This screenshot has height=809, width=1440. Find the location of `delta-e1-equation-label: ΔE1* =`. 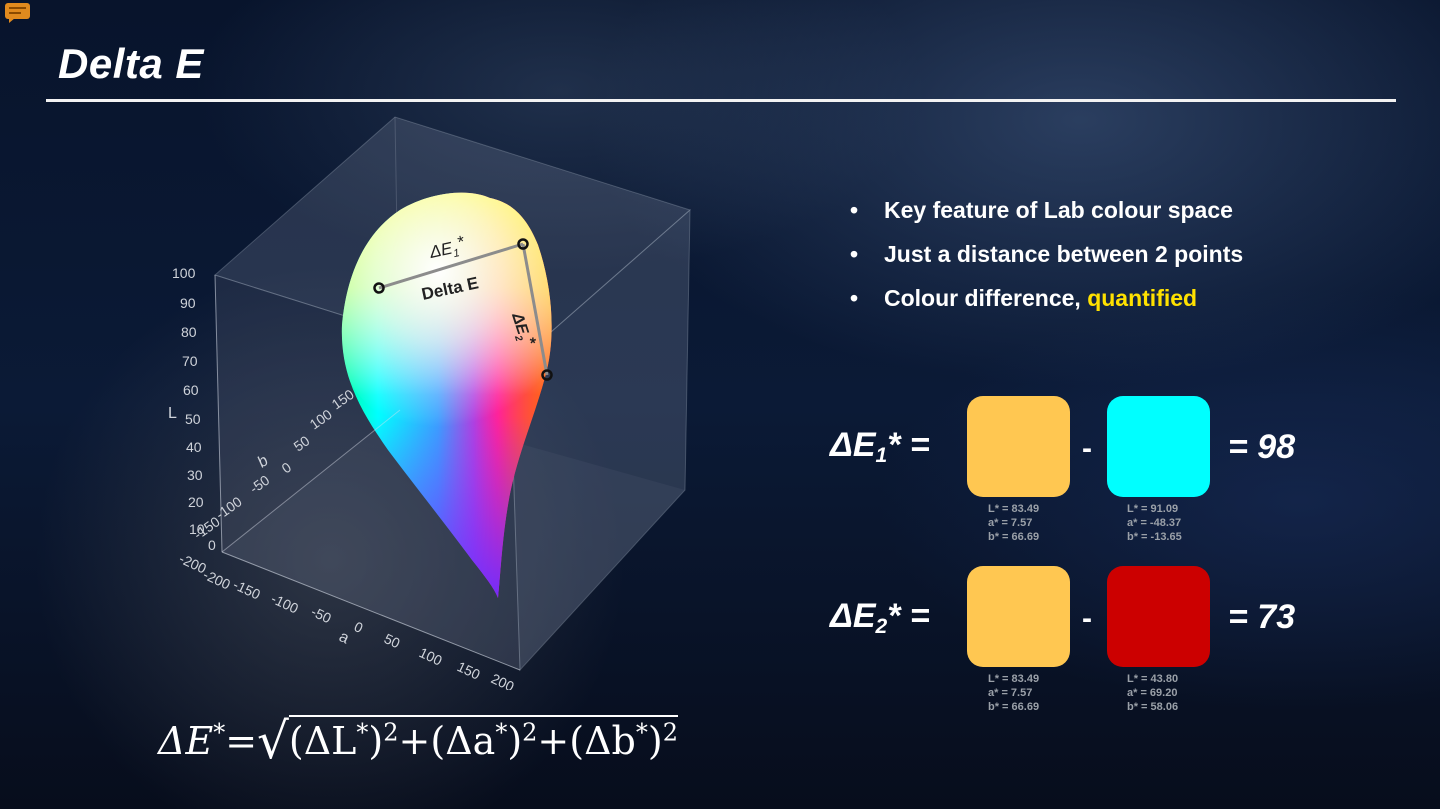

delta-e1-equation-label: ΔE1* = is located at coordinates (880, 446).